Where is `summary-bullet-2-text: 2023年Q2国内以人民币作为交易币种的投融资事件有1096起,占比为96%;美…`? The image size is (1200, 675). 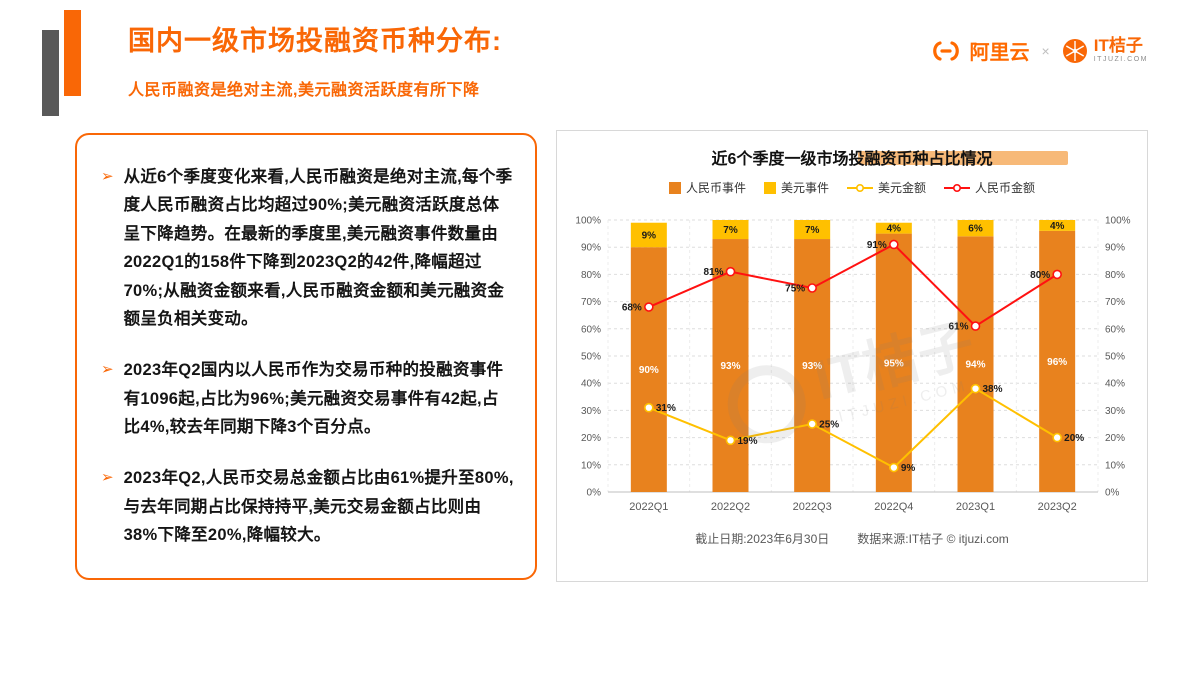 summary-bullet-2-text: 2023年Q2国内以人民币作为交易币种的投融资事件有1096起,占比为96%;美… is located at coordinates (313, 398).